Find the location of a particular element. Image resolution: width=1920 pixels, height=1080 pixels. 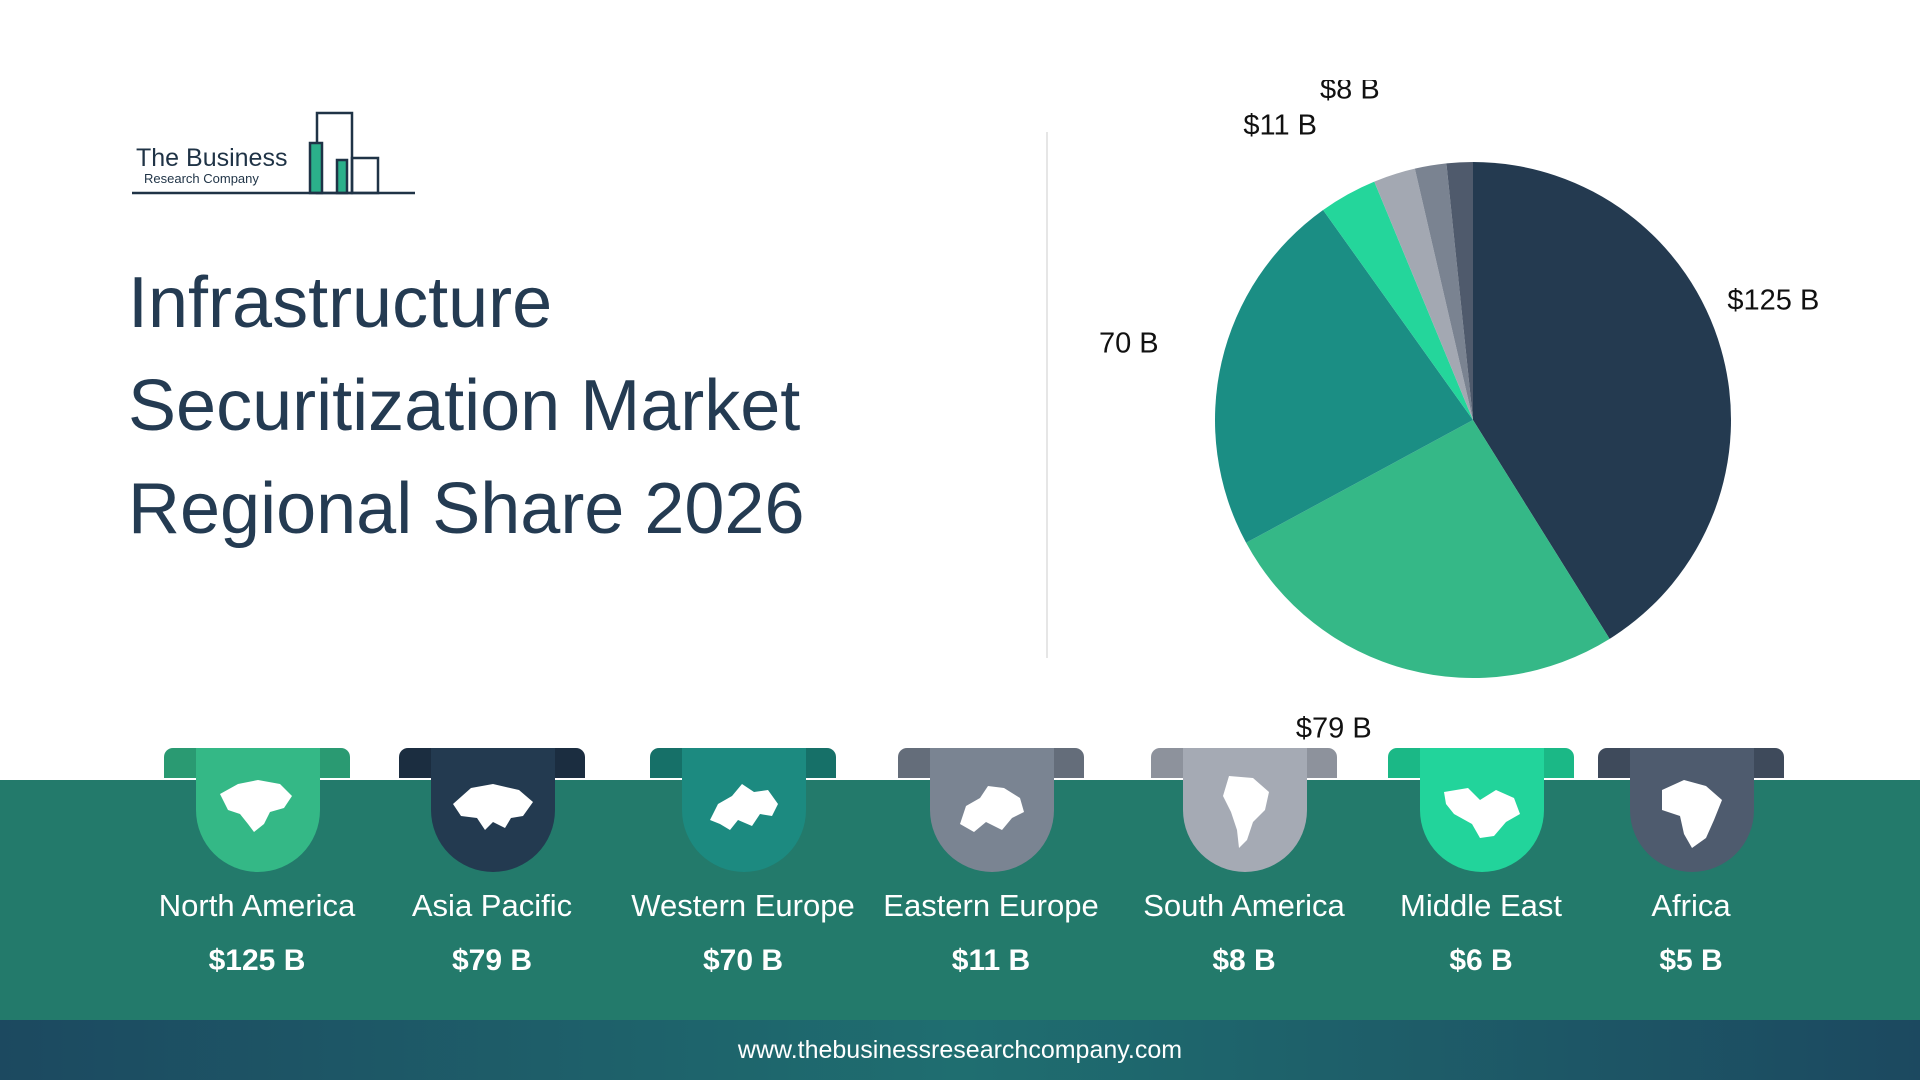

pie-slice-north-america is located at coordinates (1602, 400).